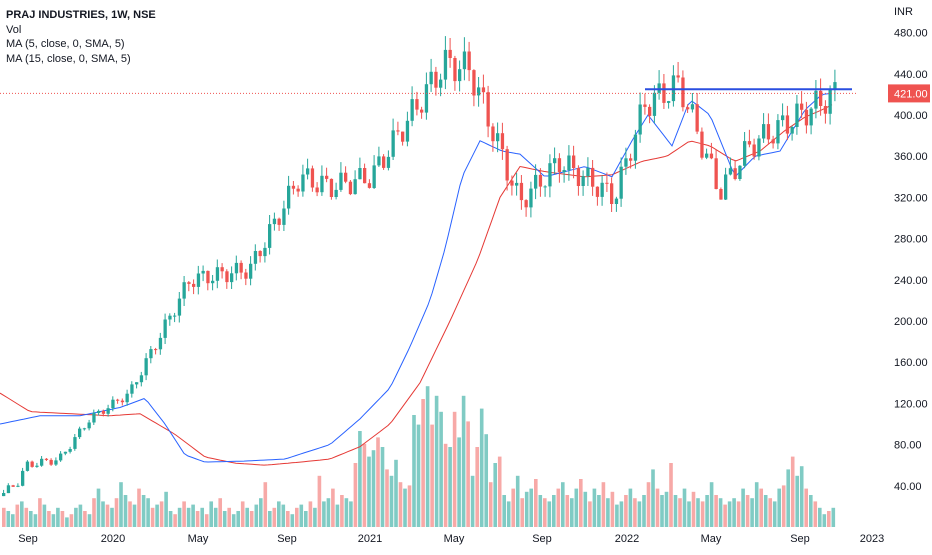  I want to click on y-tick-label: 80.00, so click(908, 446).